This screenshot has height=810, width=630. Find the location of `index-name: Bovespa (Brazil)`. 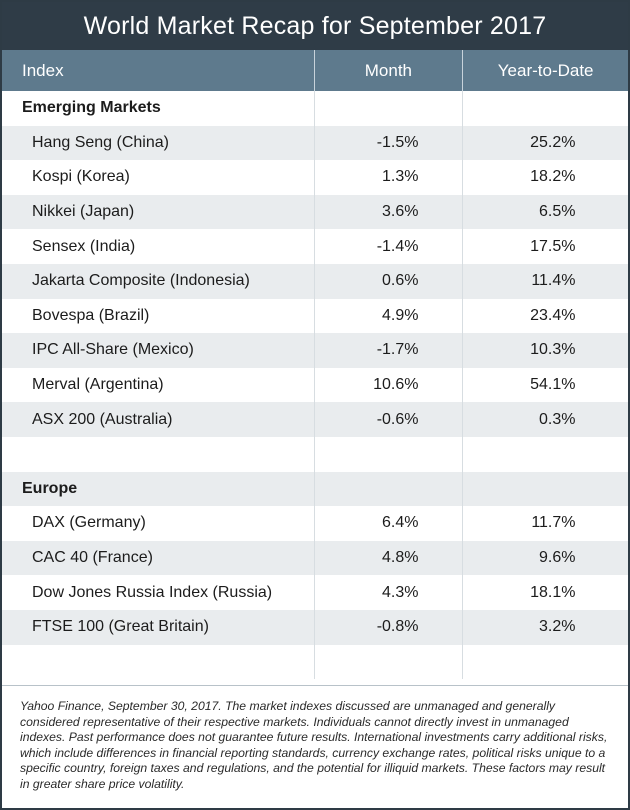

index-name: Bovespa (Brazil) is located at coordinates (158, 316).